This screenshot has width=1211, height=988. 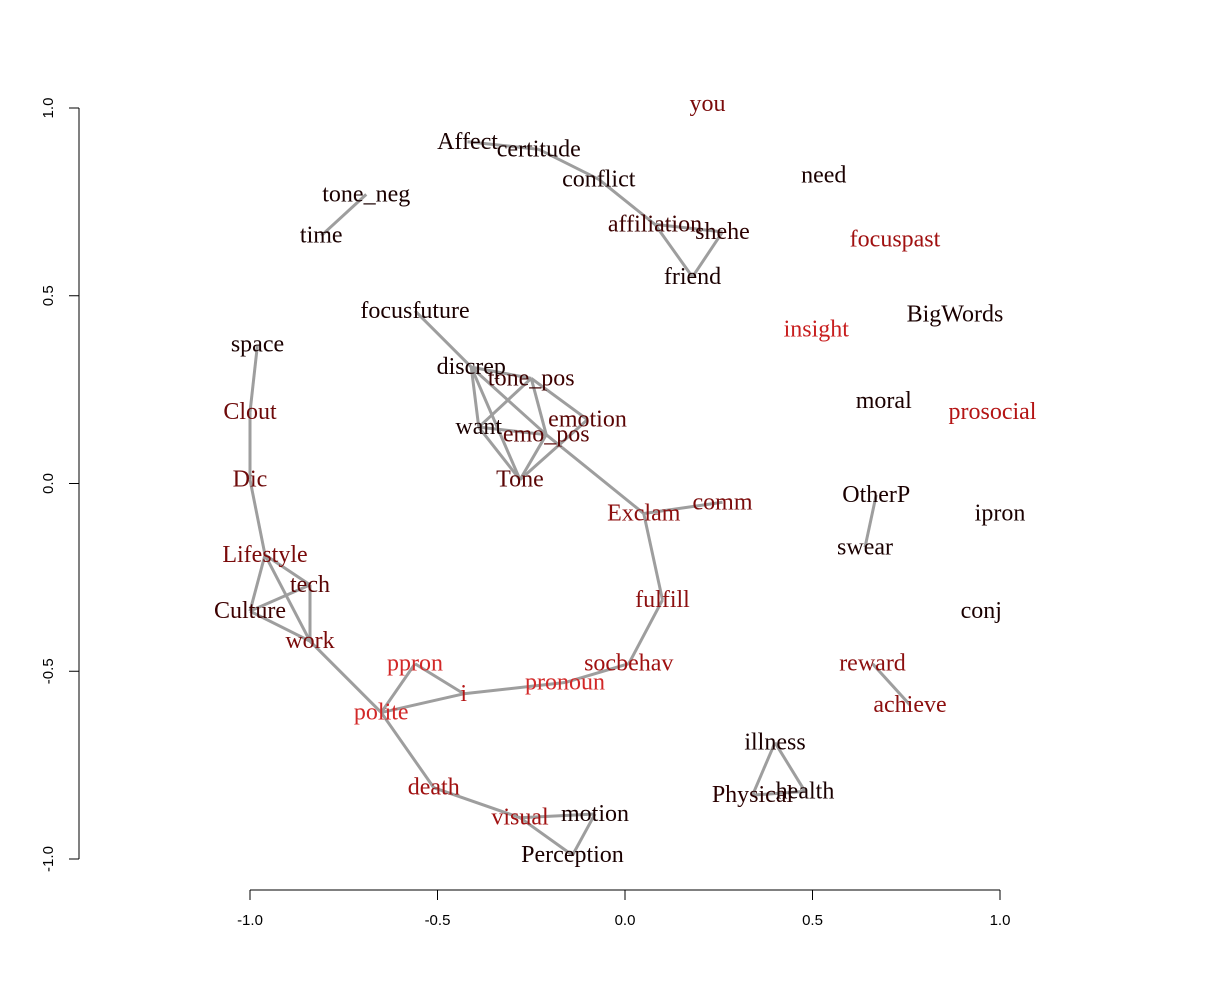 What do you see at coordinates (673, 250) in the screenshot?
I see `edge-affiliation-friend` at bounding box center [673, 250].